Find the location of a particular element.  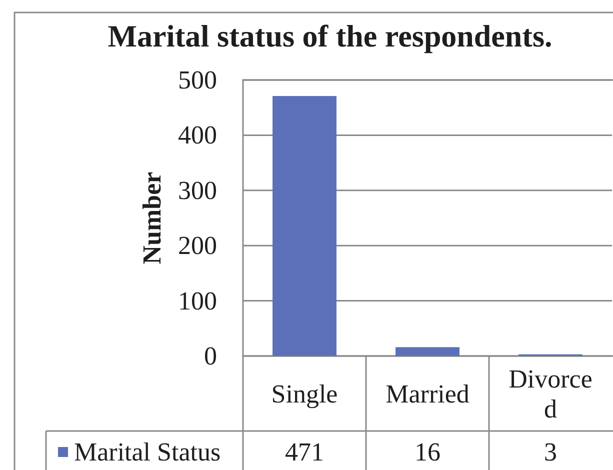

y-tick-label: 0 is located at coordinates (210, 356).